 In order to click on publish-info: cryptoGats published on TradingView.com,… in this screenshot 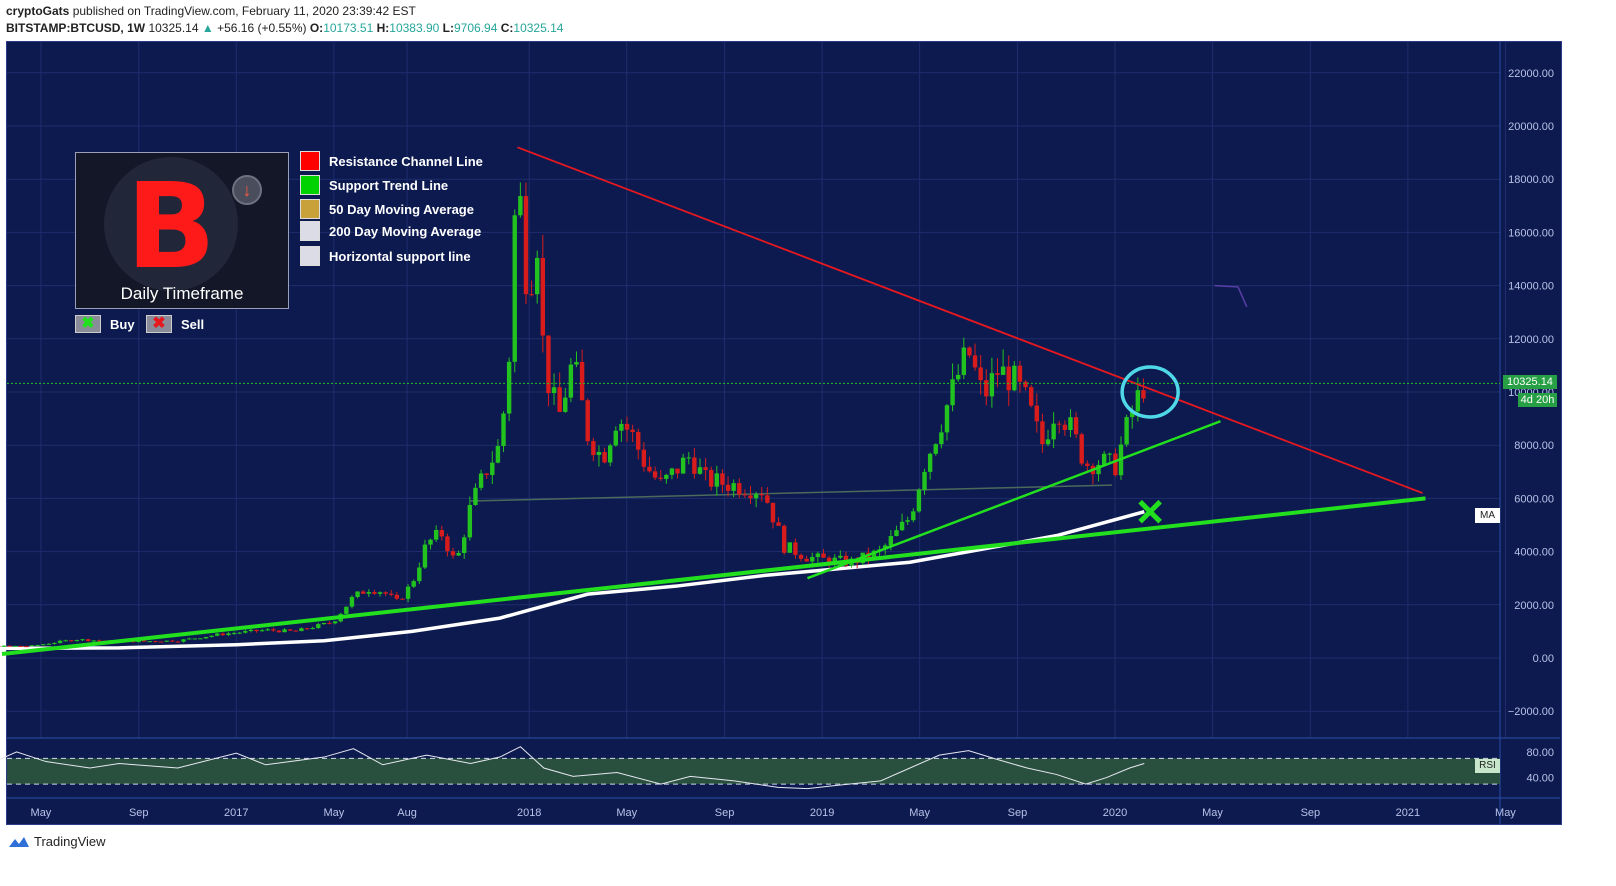, I will do `click(211, 11)`.